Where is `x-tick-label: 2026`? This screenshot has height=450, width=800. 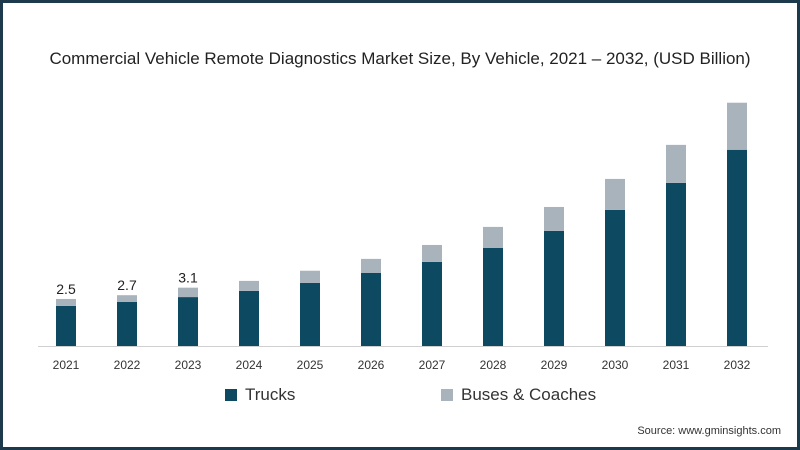 x-tick-label: 2026 is located at coordinates (371, 365).